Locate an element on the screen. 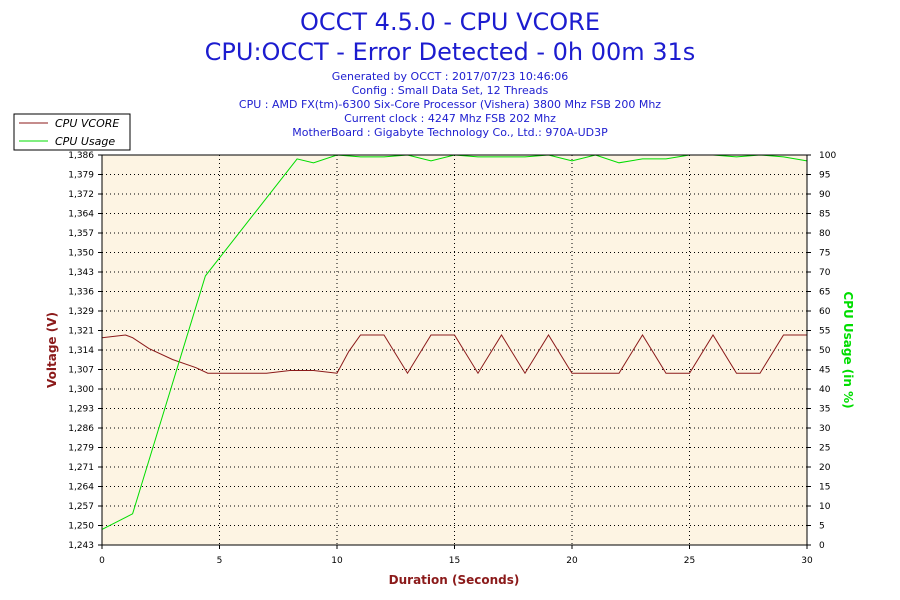  y-left-tick-label: 1,314 is located at coordinates (81, 351).